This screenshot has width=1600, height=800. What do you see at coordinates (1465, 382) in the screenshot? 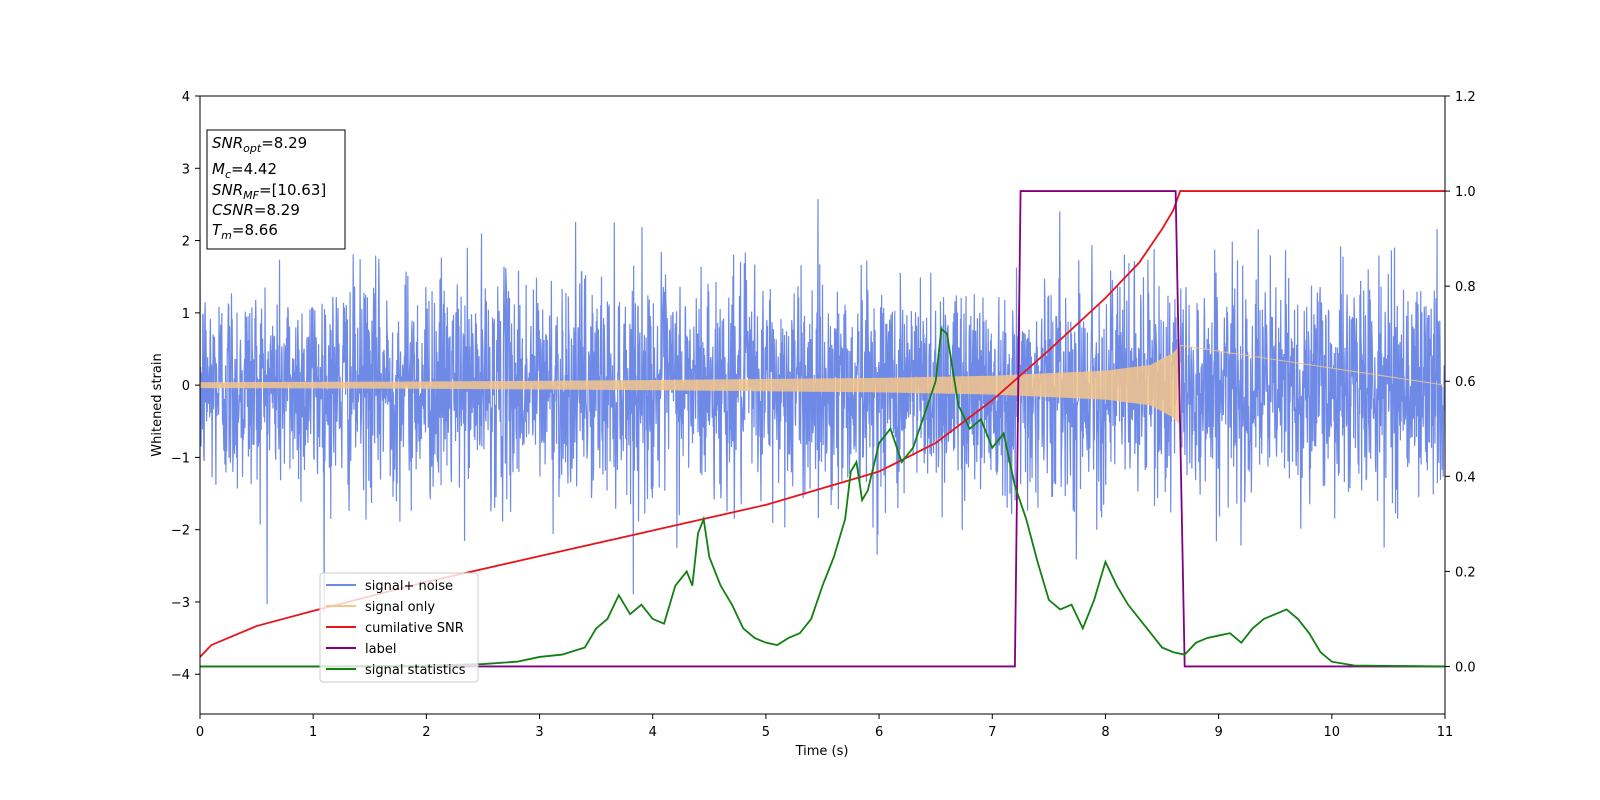
I see `y2-tick-label: 0.6` at bounding box center [1465, 382].